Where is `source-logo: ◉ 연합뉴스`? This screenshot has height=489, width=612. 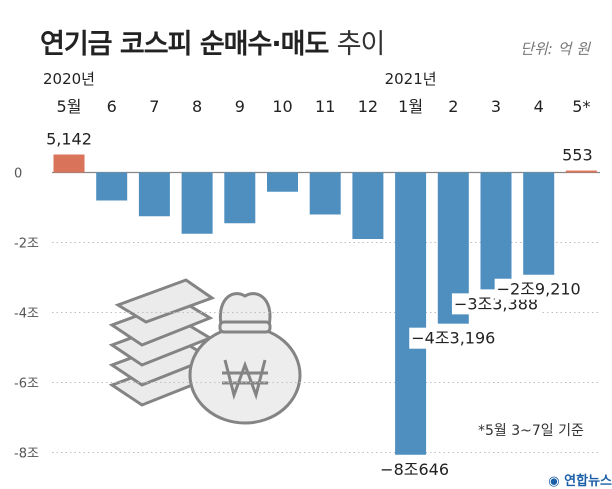 source-logo: ◉ 연합뉴스 is located at coordinates (580, 479).